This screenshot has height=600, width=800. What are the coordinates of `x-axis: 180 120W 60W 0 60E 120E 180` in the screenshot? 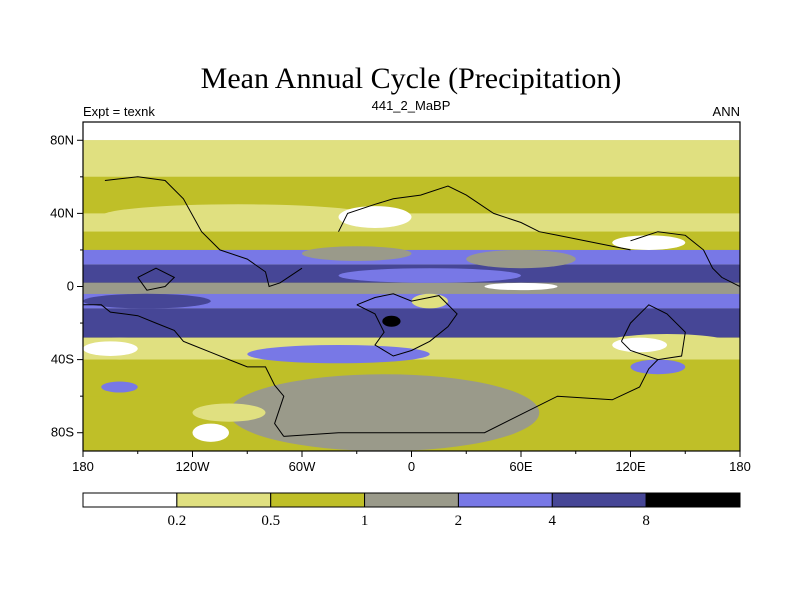 It's located at (411, 462).